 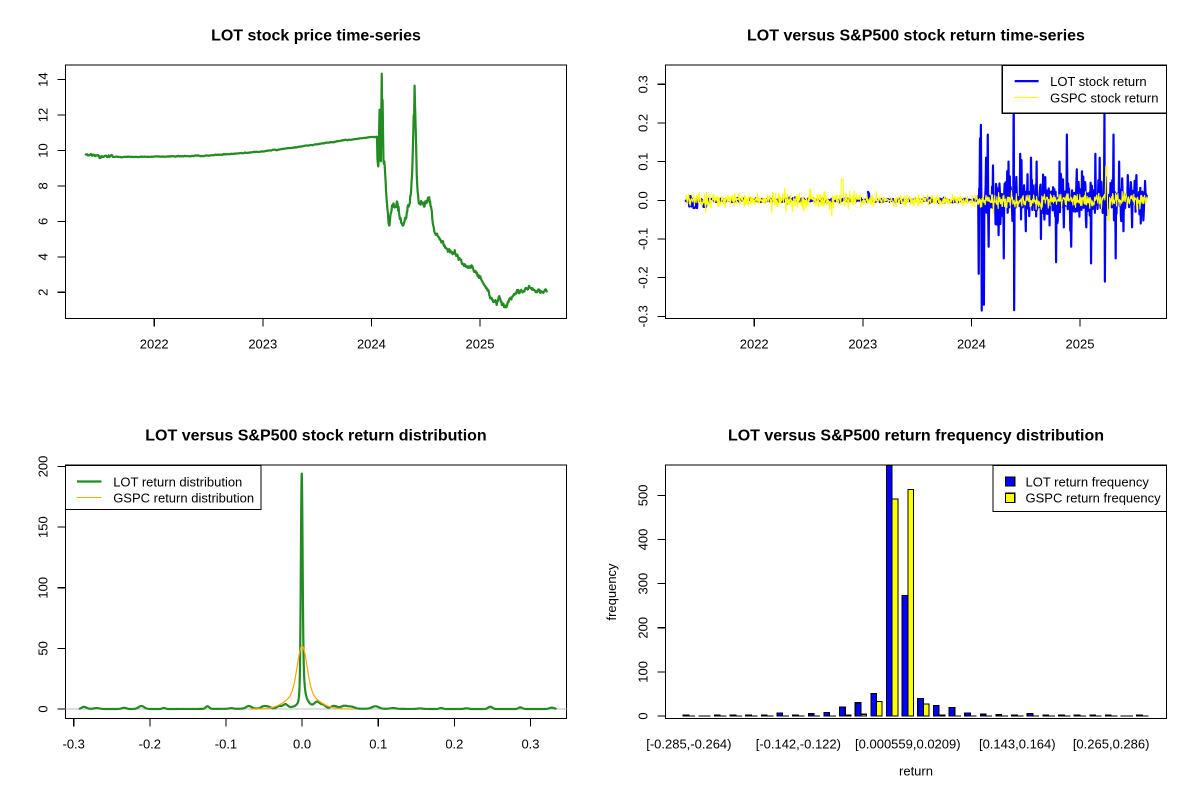 I want to click on svg-text: LOT stock price time-series, so click(x=316, y=36).